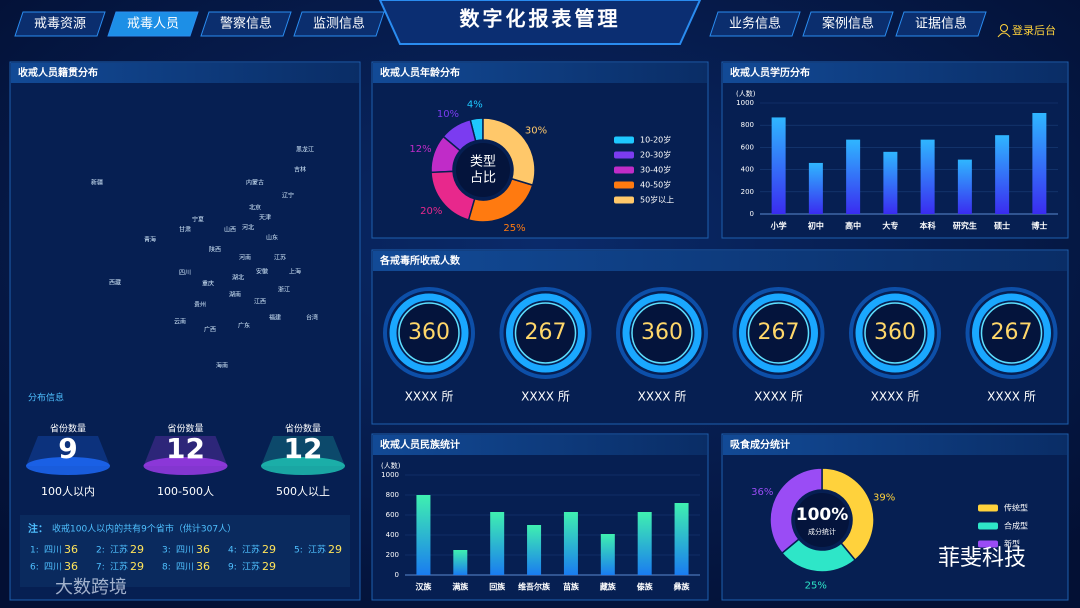 This screenshot has width=1080, height=608. What do you see at coordinates (662, 397) in the screenshot?
I see `center-label: XXXX 所` at bounding box center [662, 397].